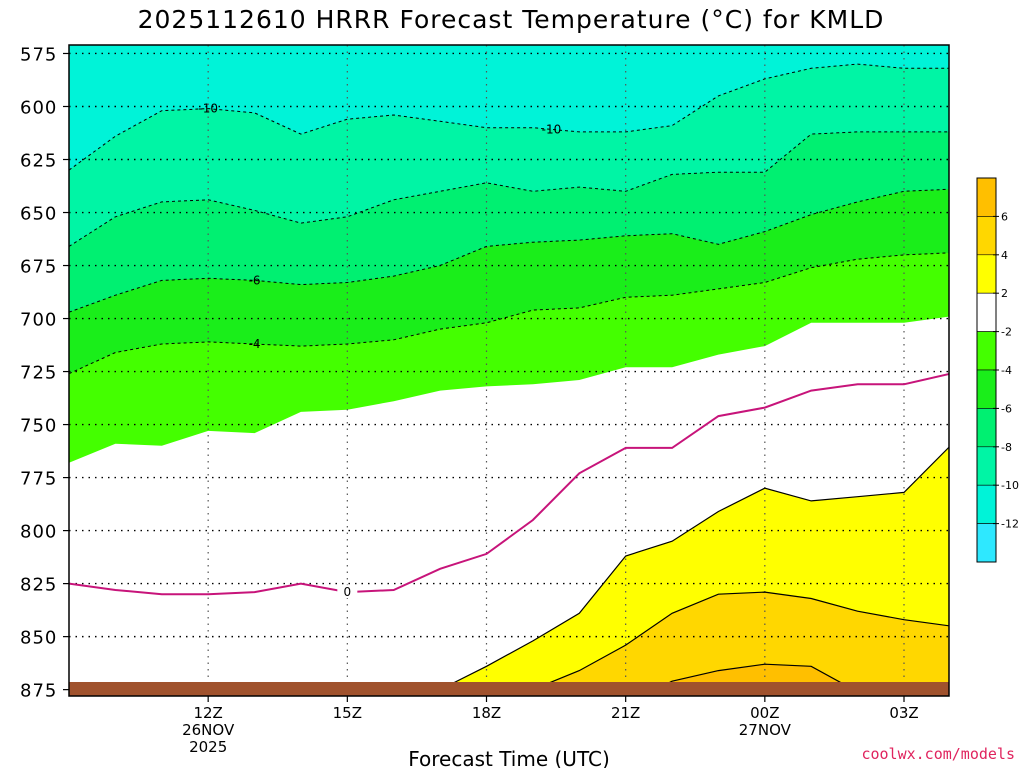 This screenshot has height=768, width=1024. What do you see at coordinates (1006, 332) in the screenshot?
I see `colorbar-tick-label: -2` at bounding box center [1006, 332].